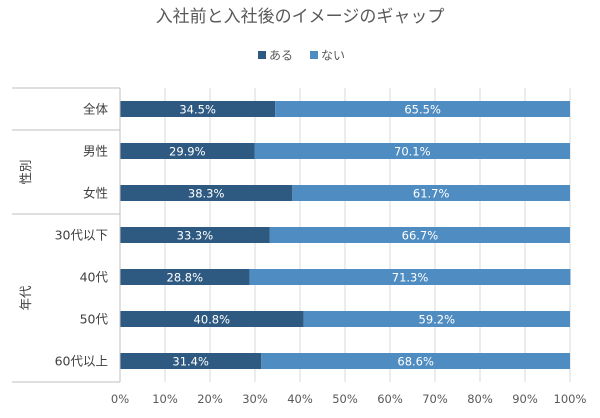 Image resolution: width=600 pixels, height=418 pixels. I want to click on data-label-0-4: 28.8%, so click(185, 278).